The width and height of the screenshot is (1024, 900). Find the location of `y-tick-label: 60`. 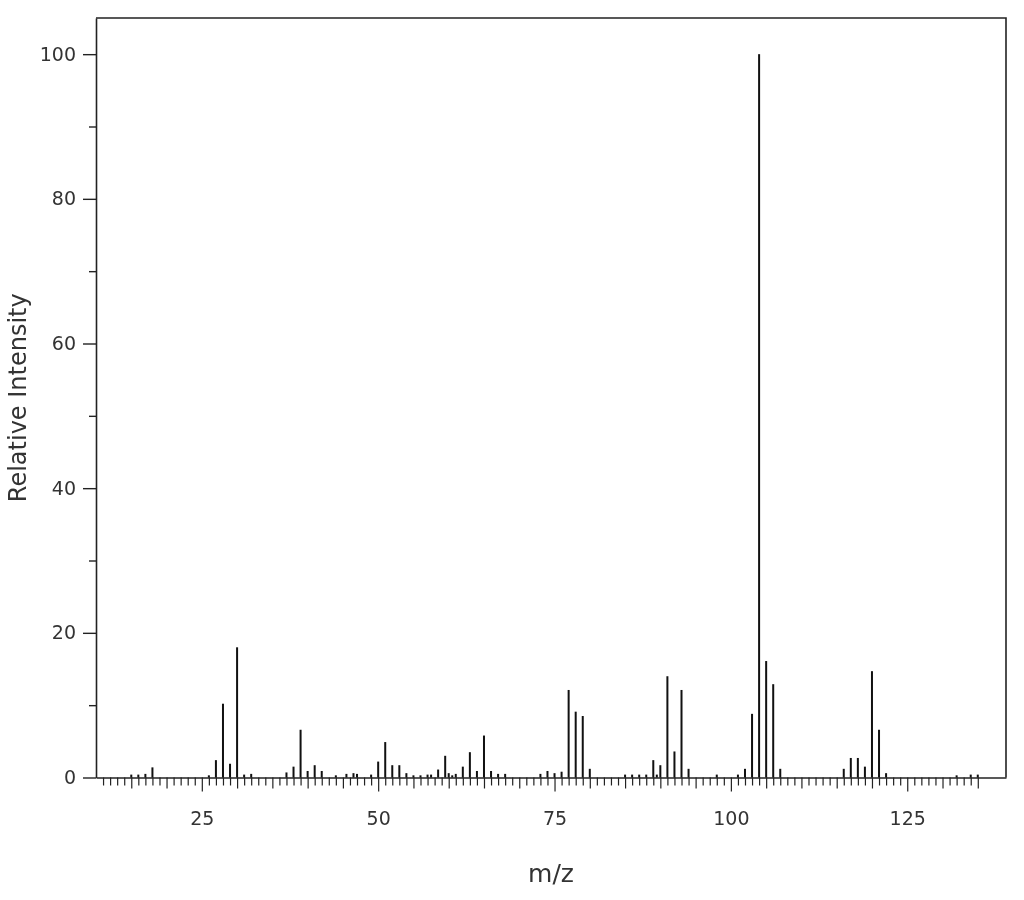

y-tick-label: 60 is located at coordinates (63, 343).